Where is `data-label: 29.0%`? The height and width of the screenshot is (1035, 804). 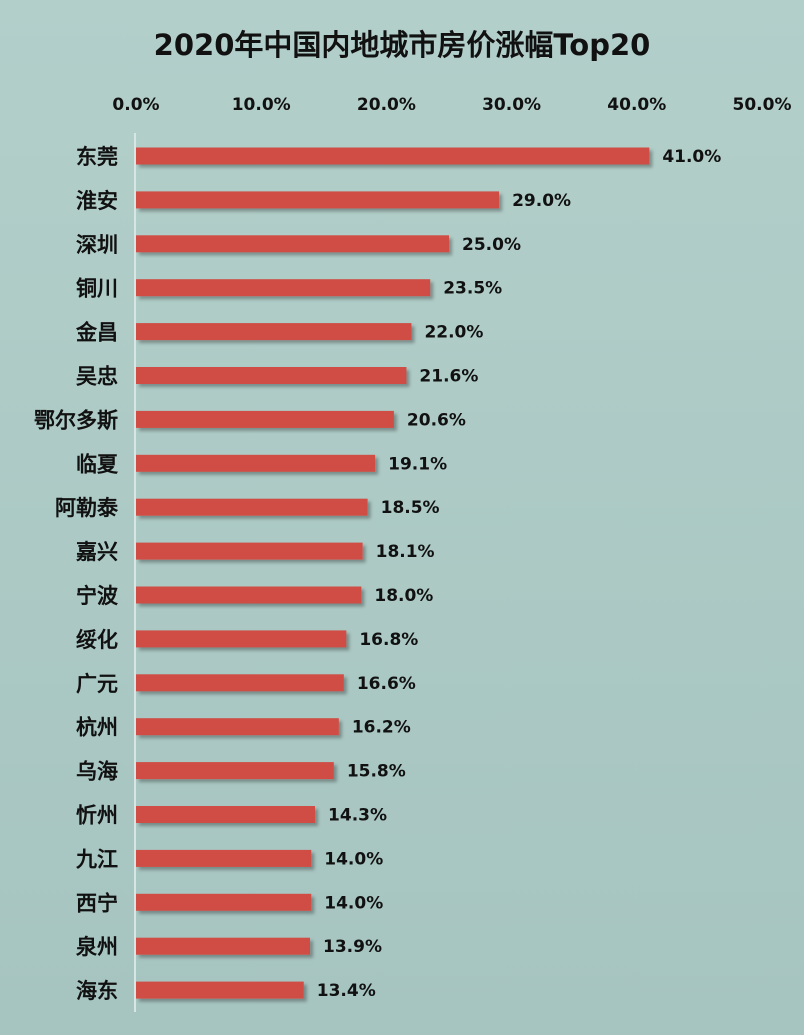
data-label: 29.0% is located at coordinates (541, 201).